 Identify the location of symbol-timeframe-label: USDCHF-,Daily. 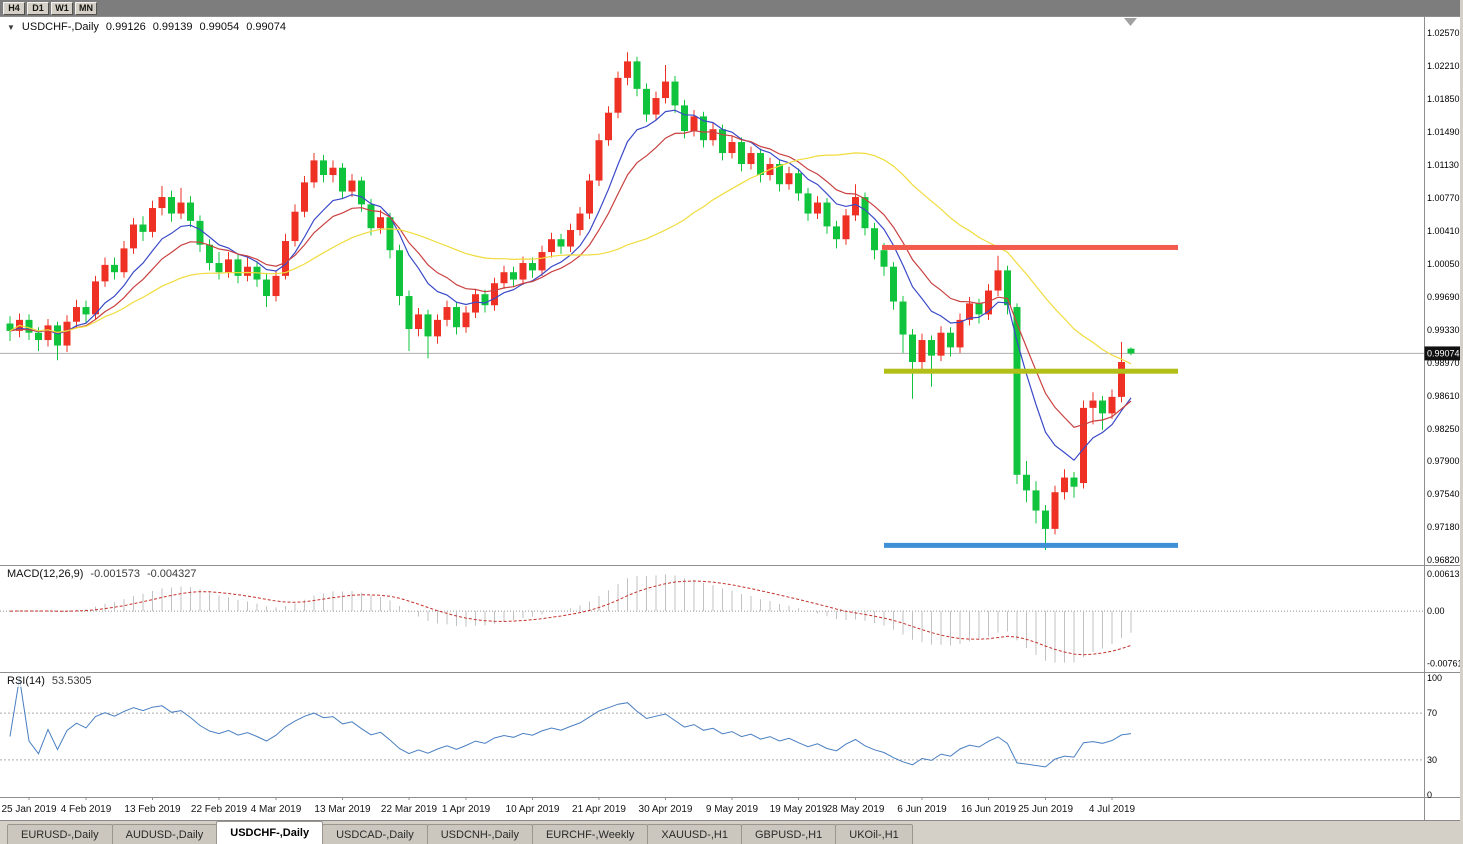
(60, 27).